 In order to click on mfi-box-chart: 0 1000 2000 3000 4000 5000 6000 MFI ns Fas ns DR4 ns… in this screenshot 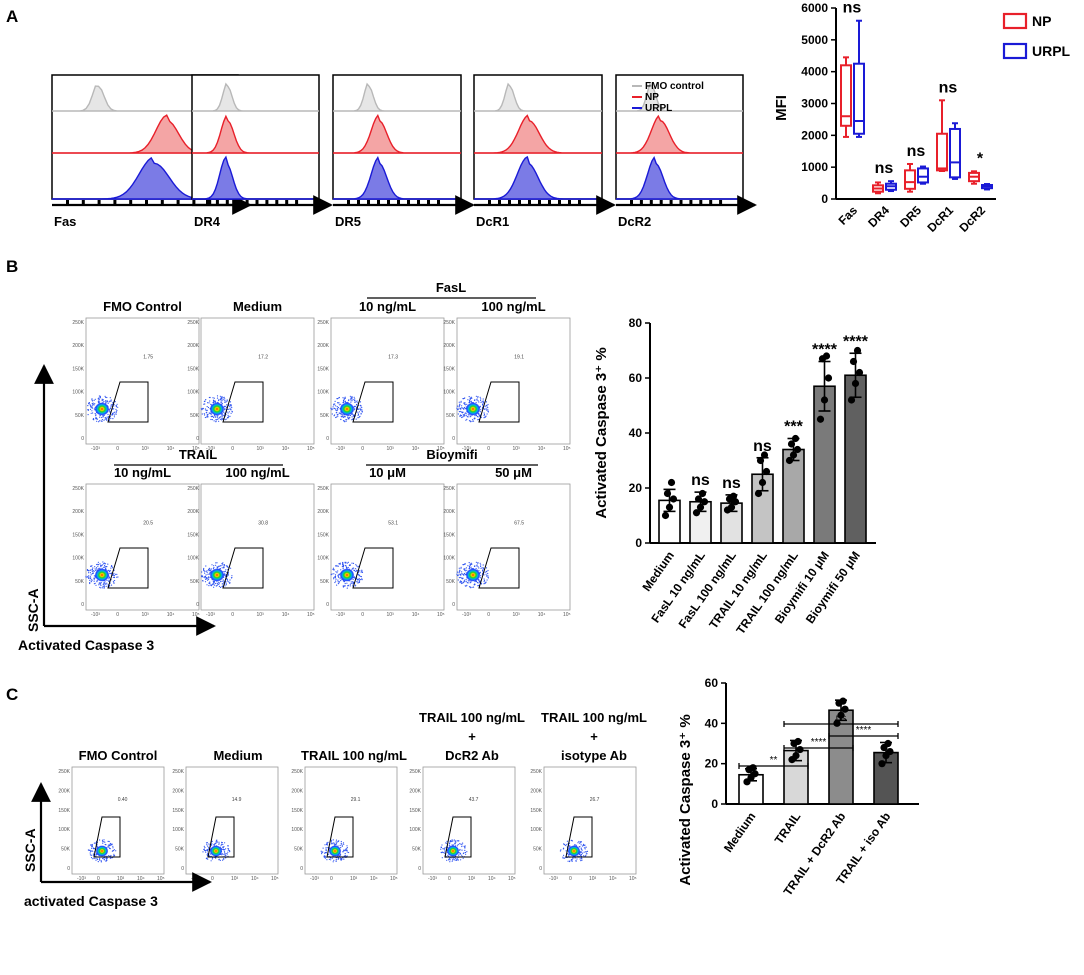, I will do `click(922, 117)`.